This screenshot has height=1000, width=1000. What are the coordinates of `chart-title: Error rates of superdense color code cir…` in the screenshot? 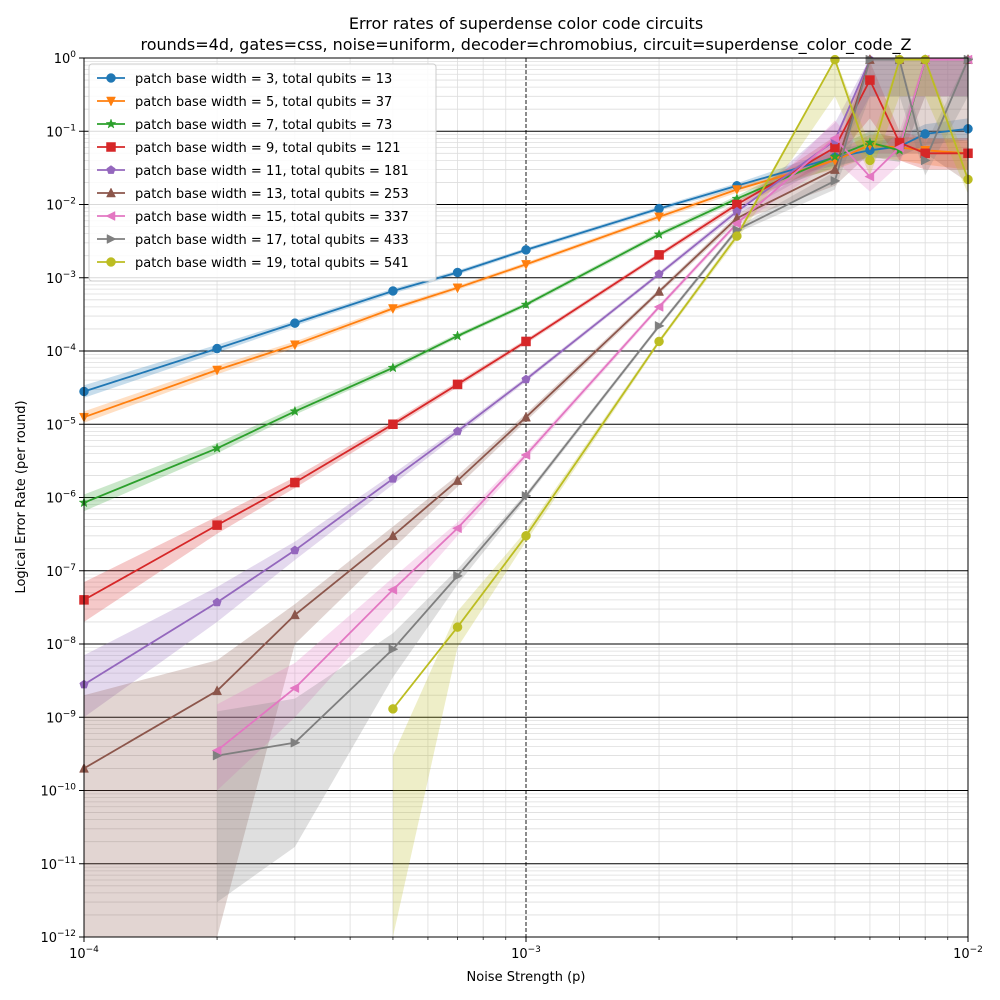 It's located at (526, 23).